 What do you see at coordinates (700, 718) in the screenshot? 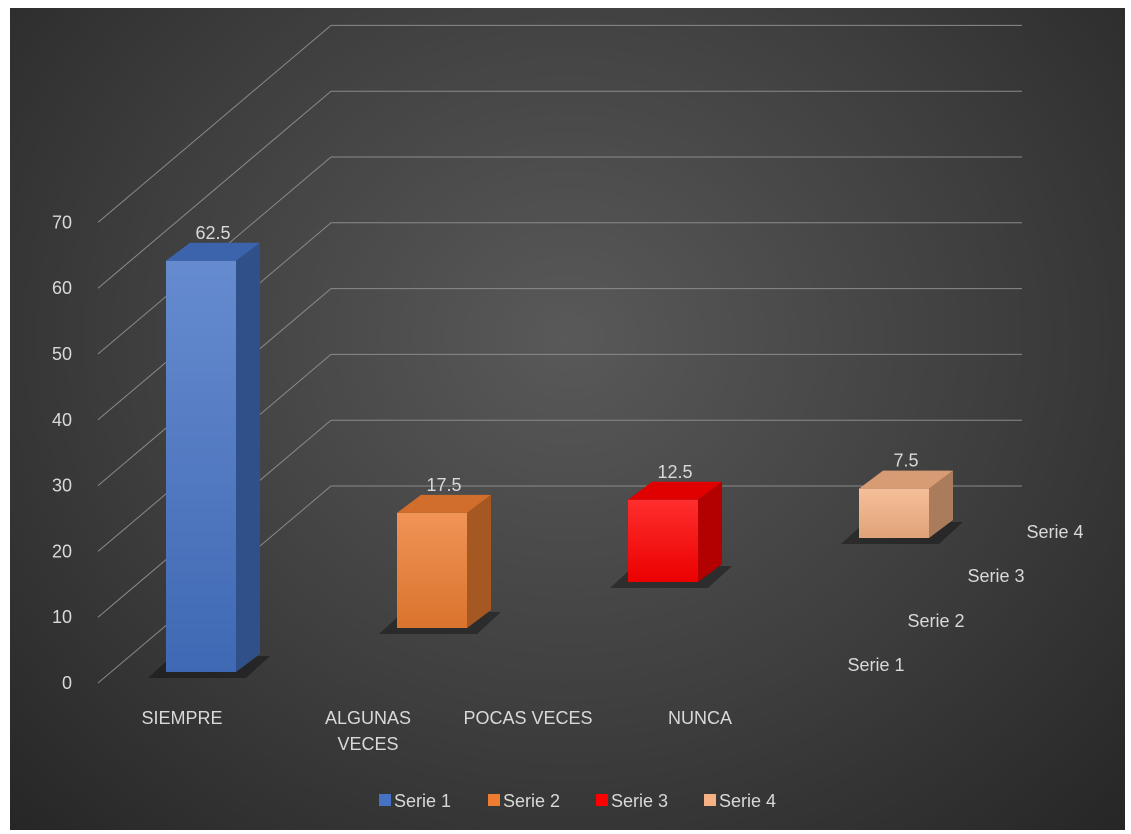
I see `category-label: NUNCA` at bounding box center [700, 718].